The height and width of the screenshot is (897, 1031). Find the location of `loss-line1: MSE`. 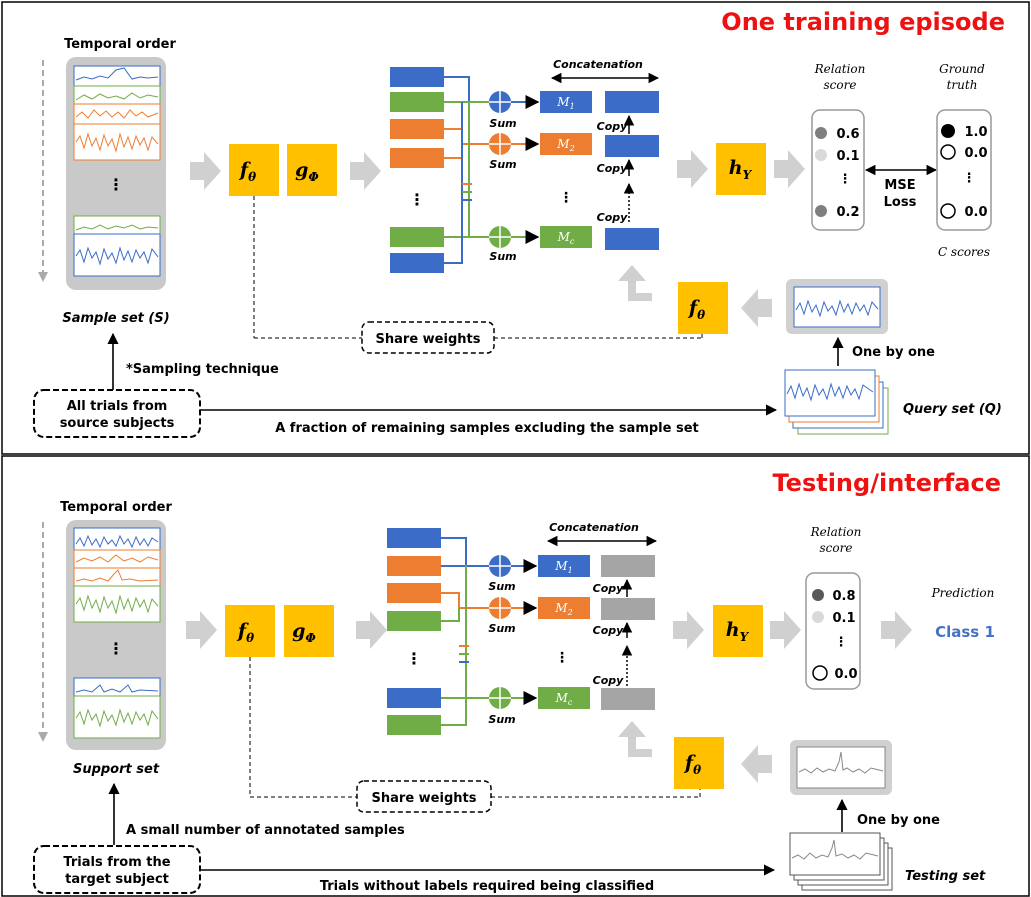

loss-line1: MSE is located at coordinates (899, 185).